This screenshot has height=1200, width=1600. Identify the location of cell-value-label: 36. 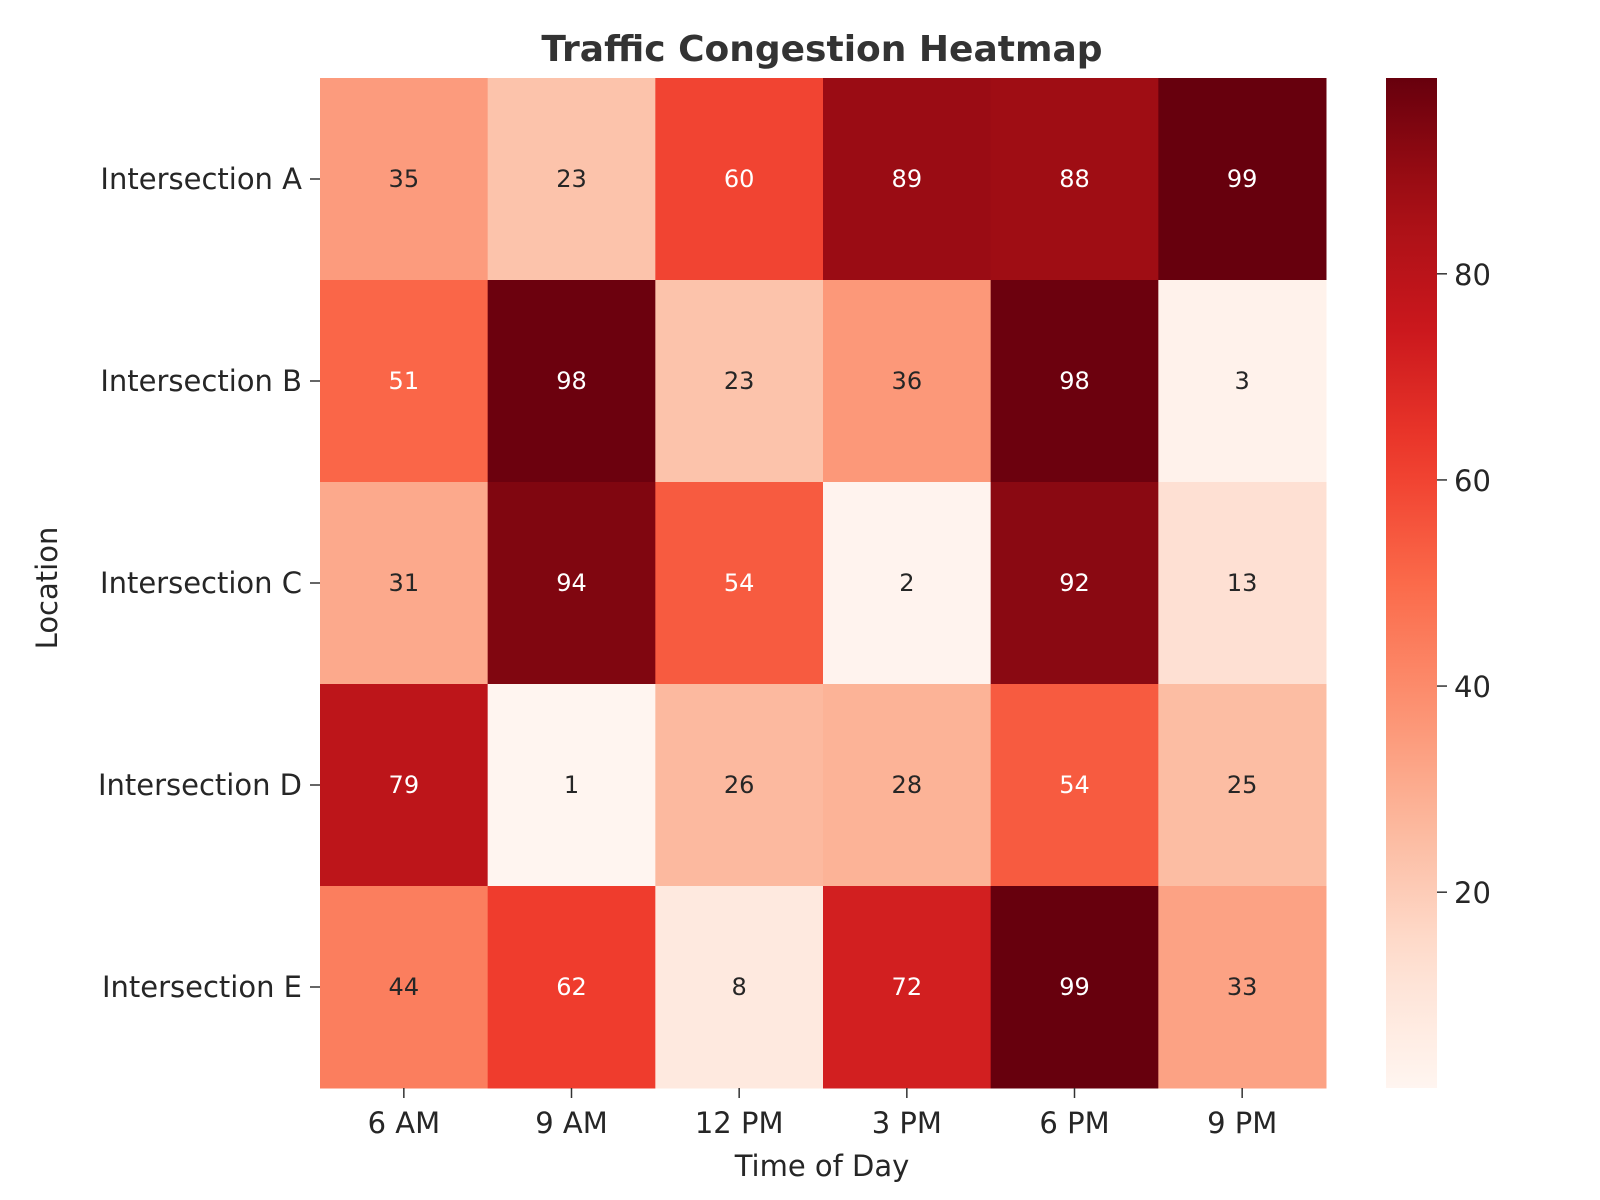
(907, 381).